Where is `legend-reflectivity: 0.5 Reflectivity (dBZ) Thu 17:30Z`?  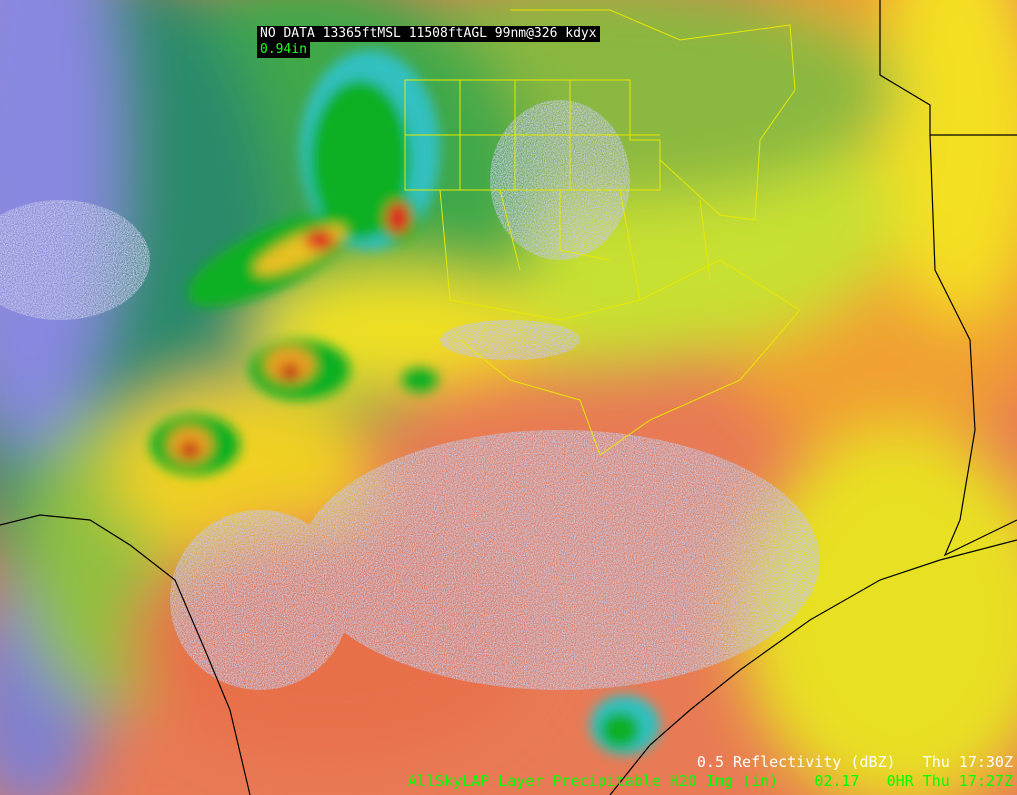
legend-reflectivity: 0.5 Reflectivity (dBZ) Thu 17:30Z is located at coordinates (855, 762).